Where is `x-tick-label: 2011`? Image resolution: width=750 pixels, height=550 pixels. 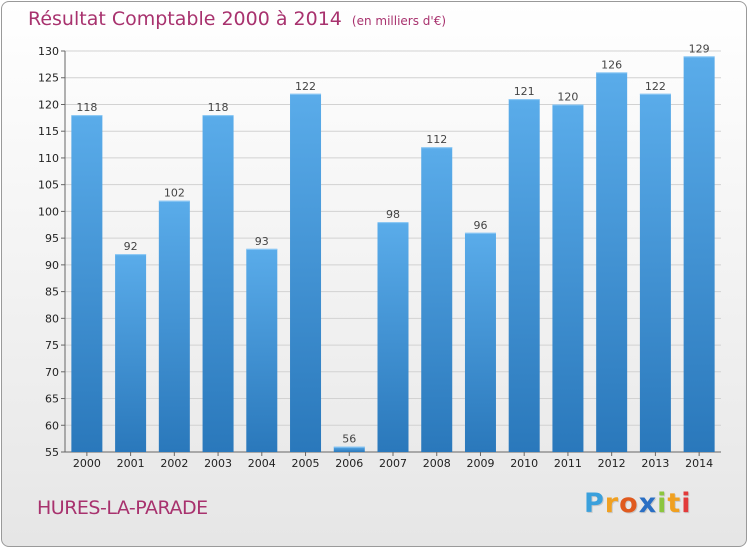
x-tick-label: 2011 is located at coordinates (568, 463).